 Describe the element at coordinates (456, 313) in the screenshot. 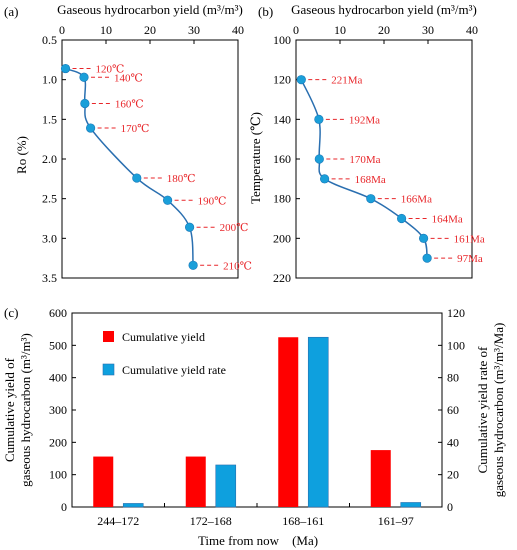

I see `c-y2-tick-label: 120` at that location.